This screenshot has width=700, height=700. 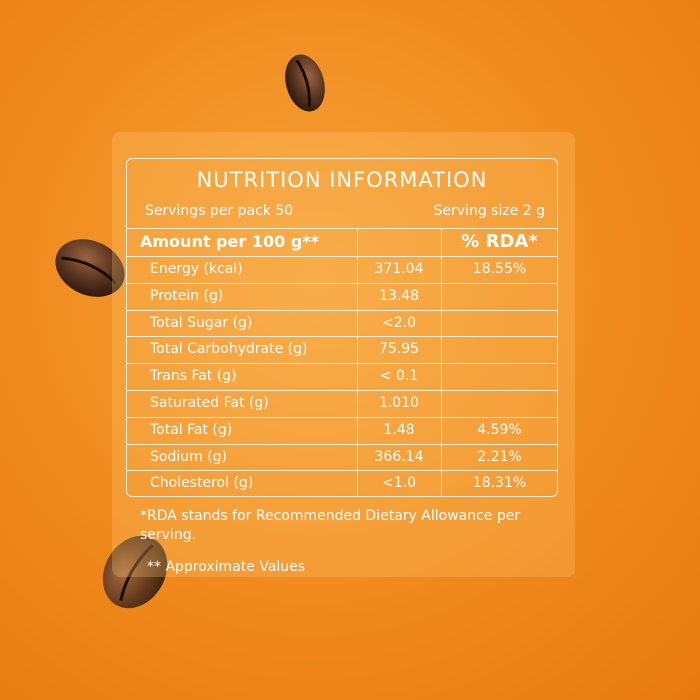 What do you see at coordinates (399, 429) in the screenshot?
I see `value: 1.48` at bounding box center [399, 429].